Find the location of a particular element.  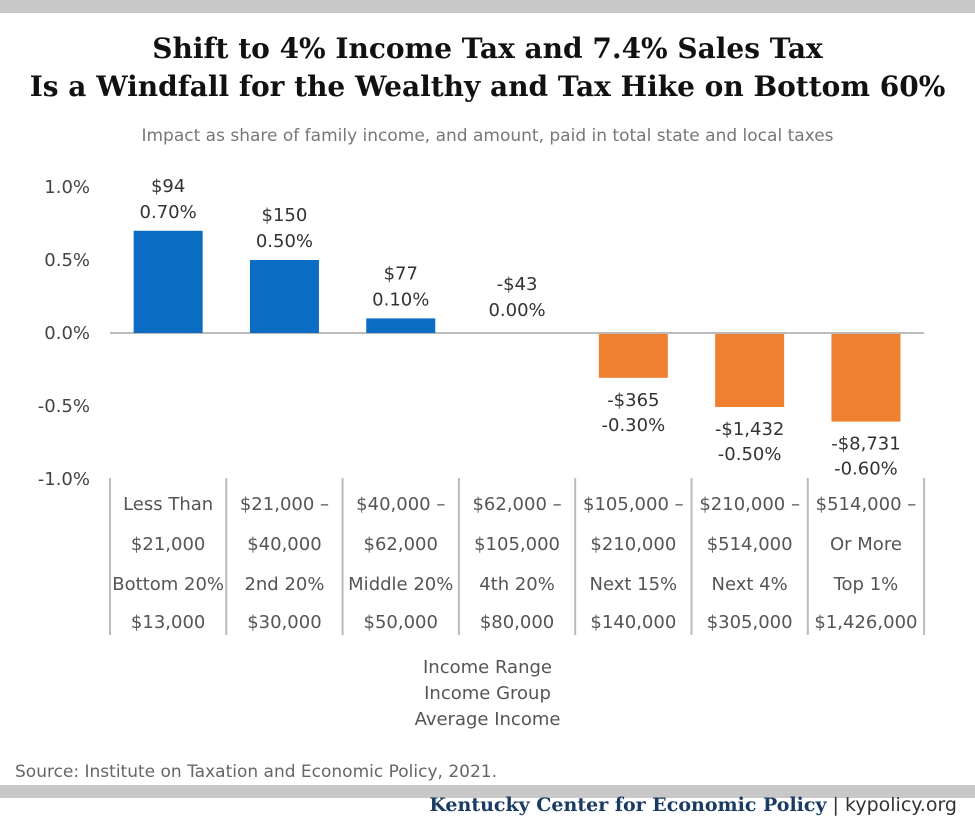

income-range-line1: $514,000 – is located at coordinates (866, 504).